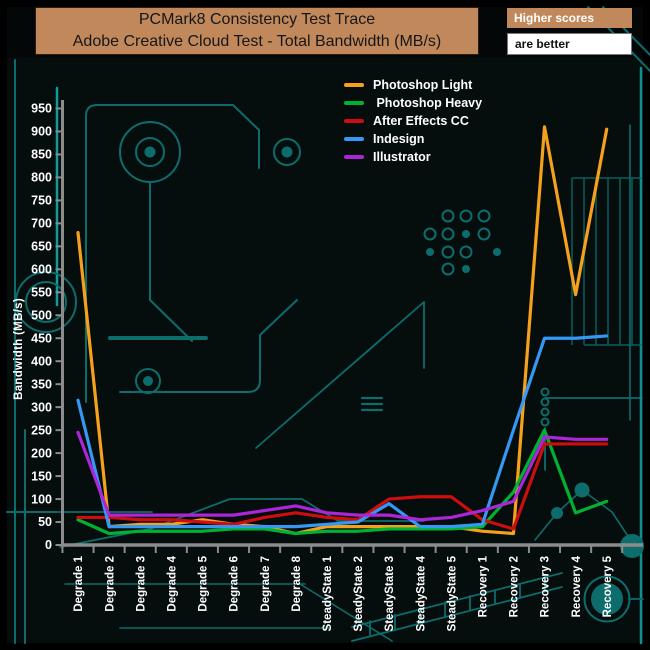 The height and width of the screenshot is (650, 650). Describe the element at coordinates (41, 155) in the screenshot. I see `y-tick-label: 850` at that location.